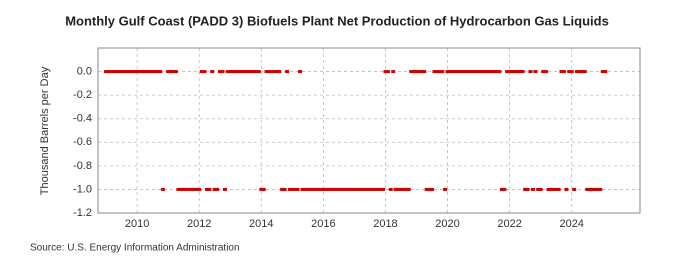  Describe the element at coordinates (84, 71) in the screenshot. I see `y-tick-label: 0.0` at that location.